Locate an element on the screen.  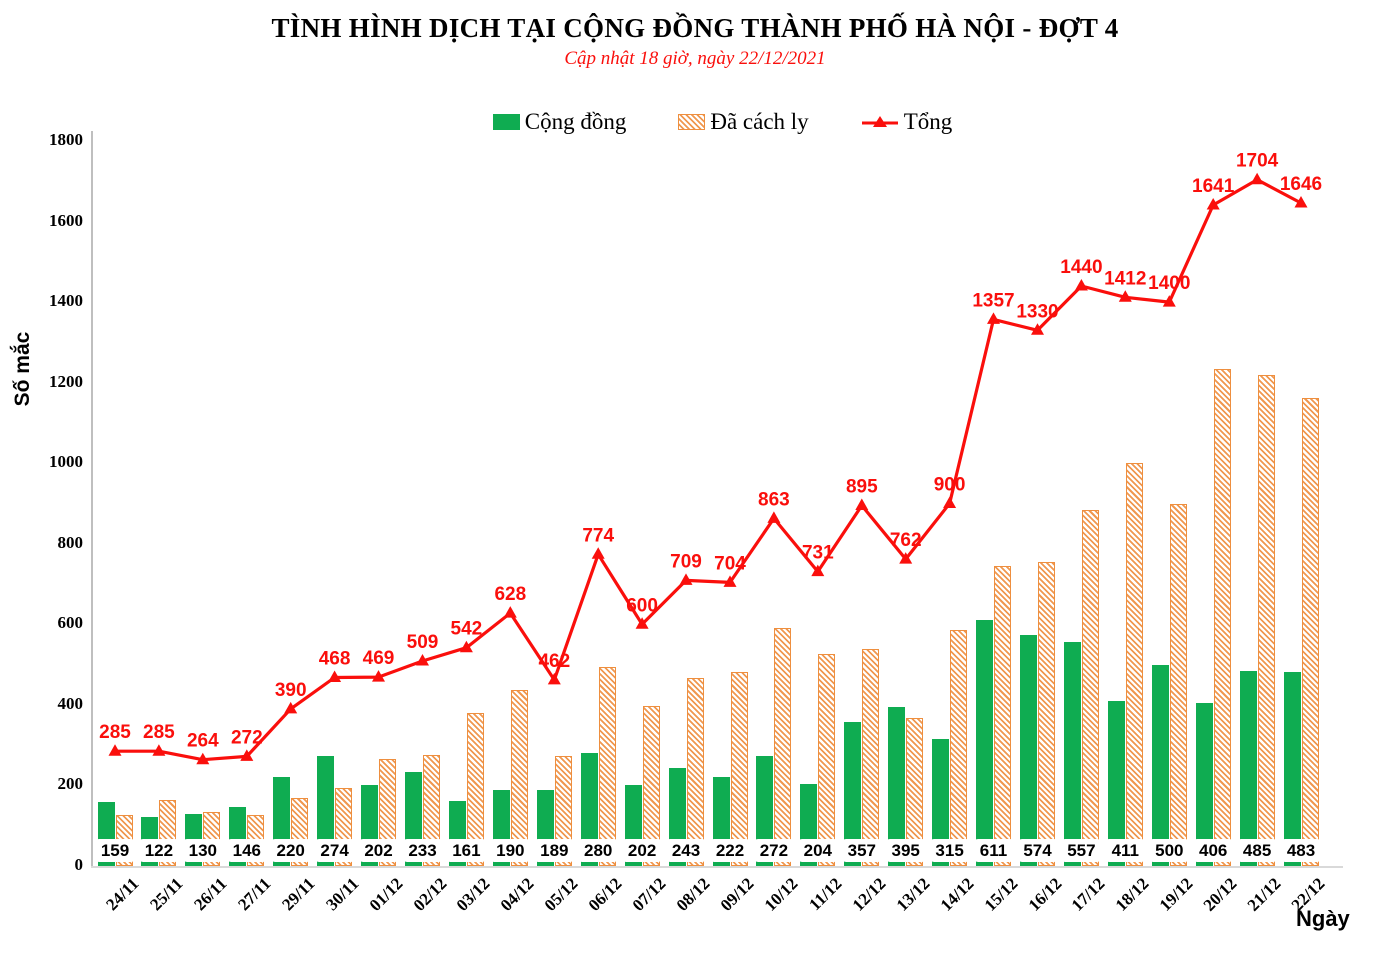
community-value-box: 315 is located at coordinates (949, 850).